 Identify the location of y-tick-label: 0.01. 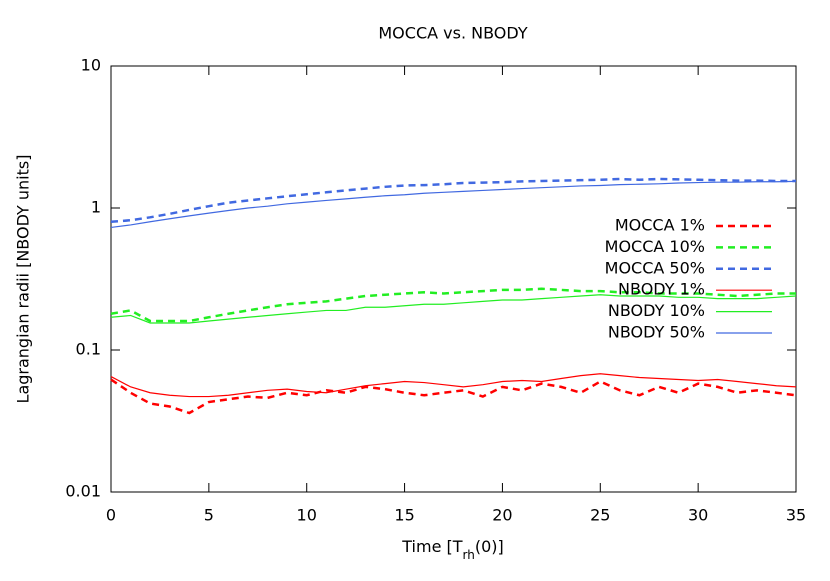
(83, 491).